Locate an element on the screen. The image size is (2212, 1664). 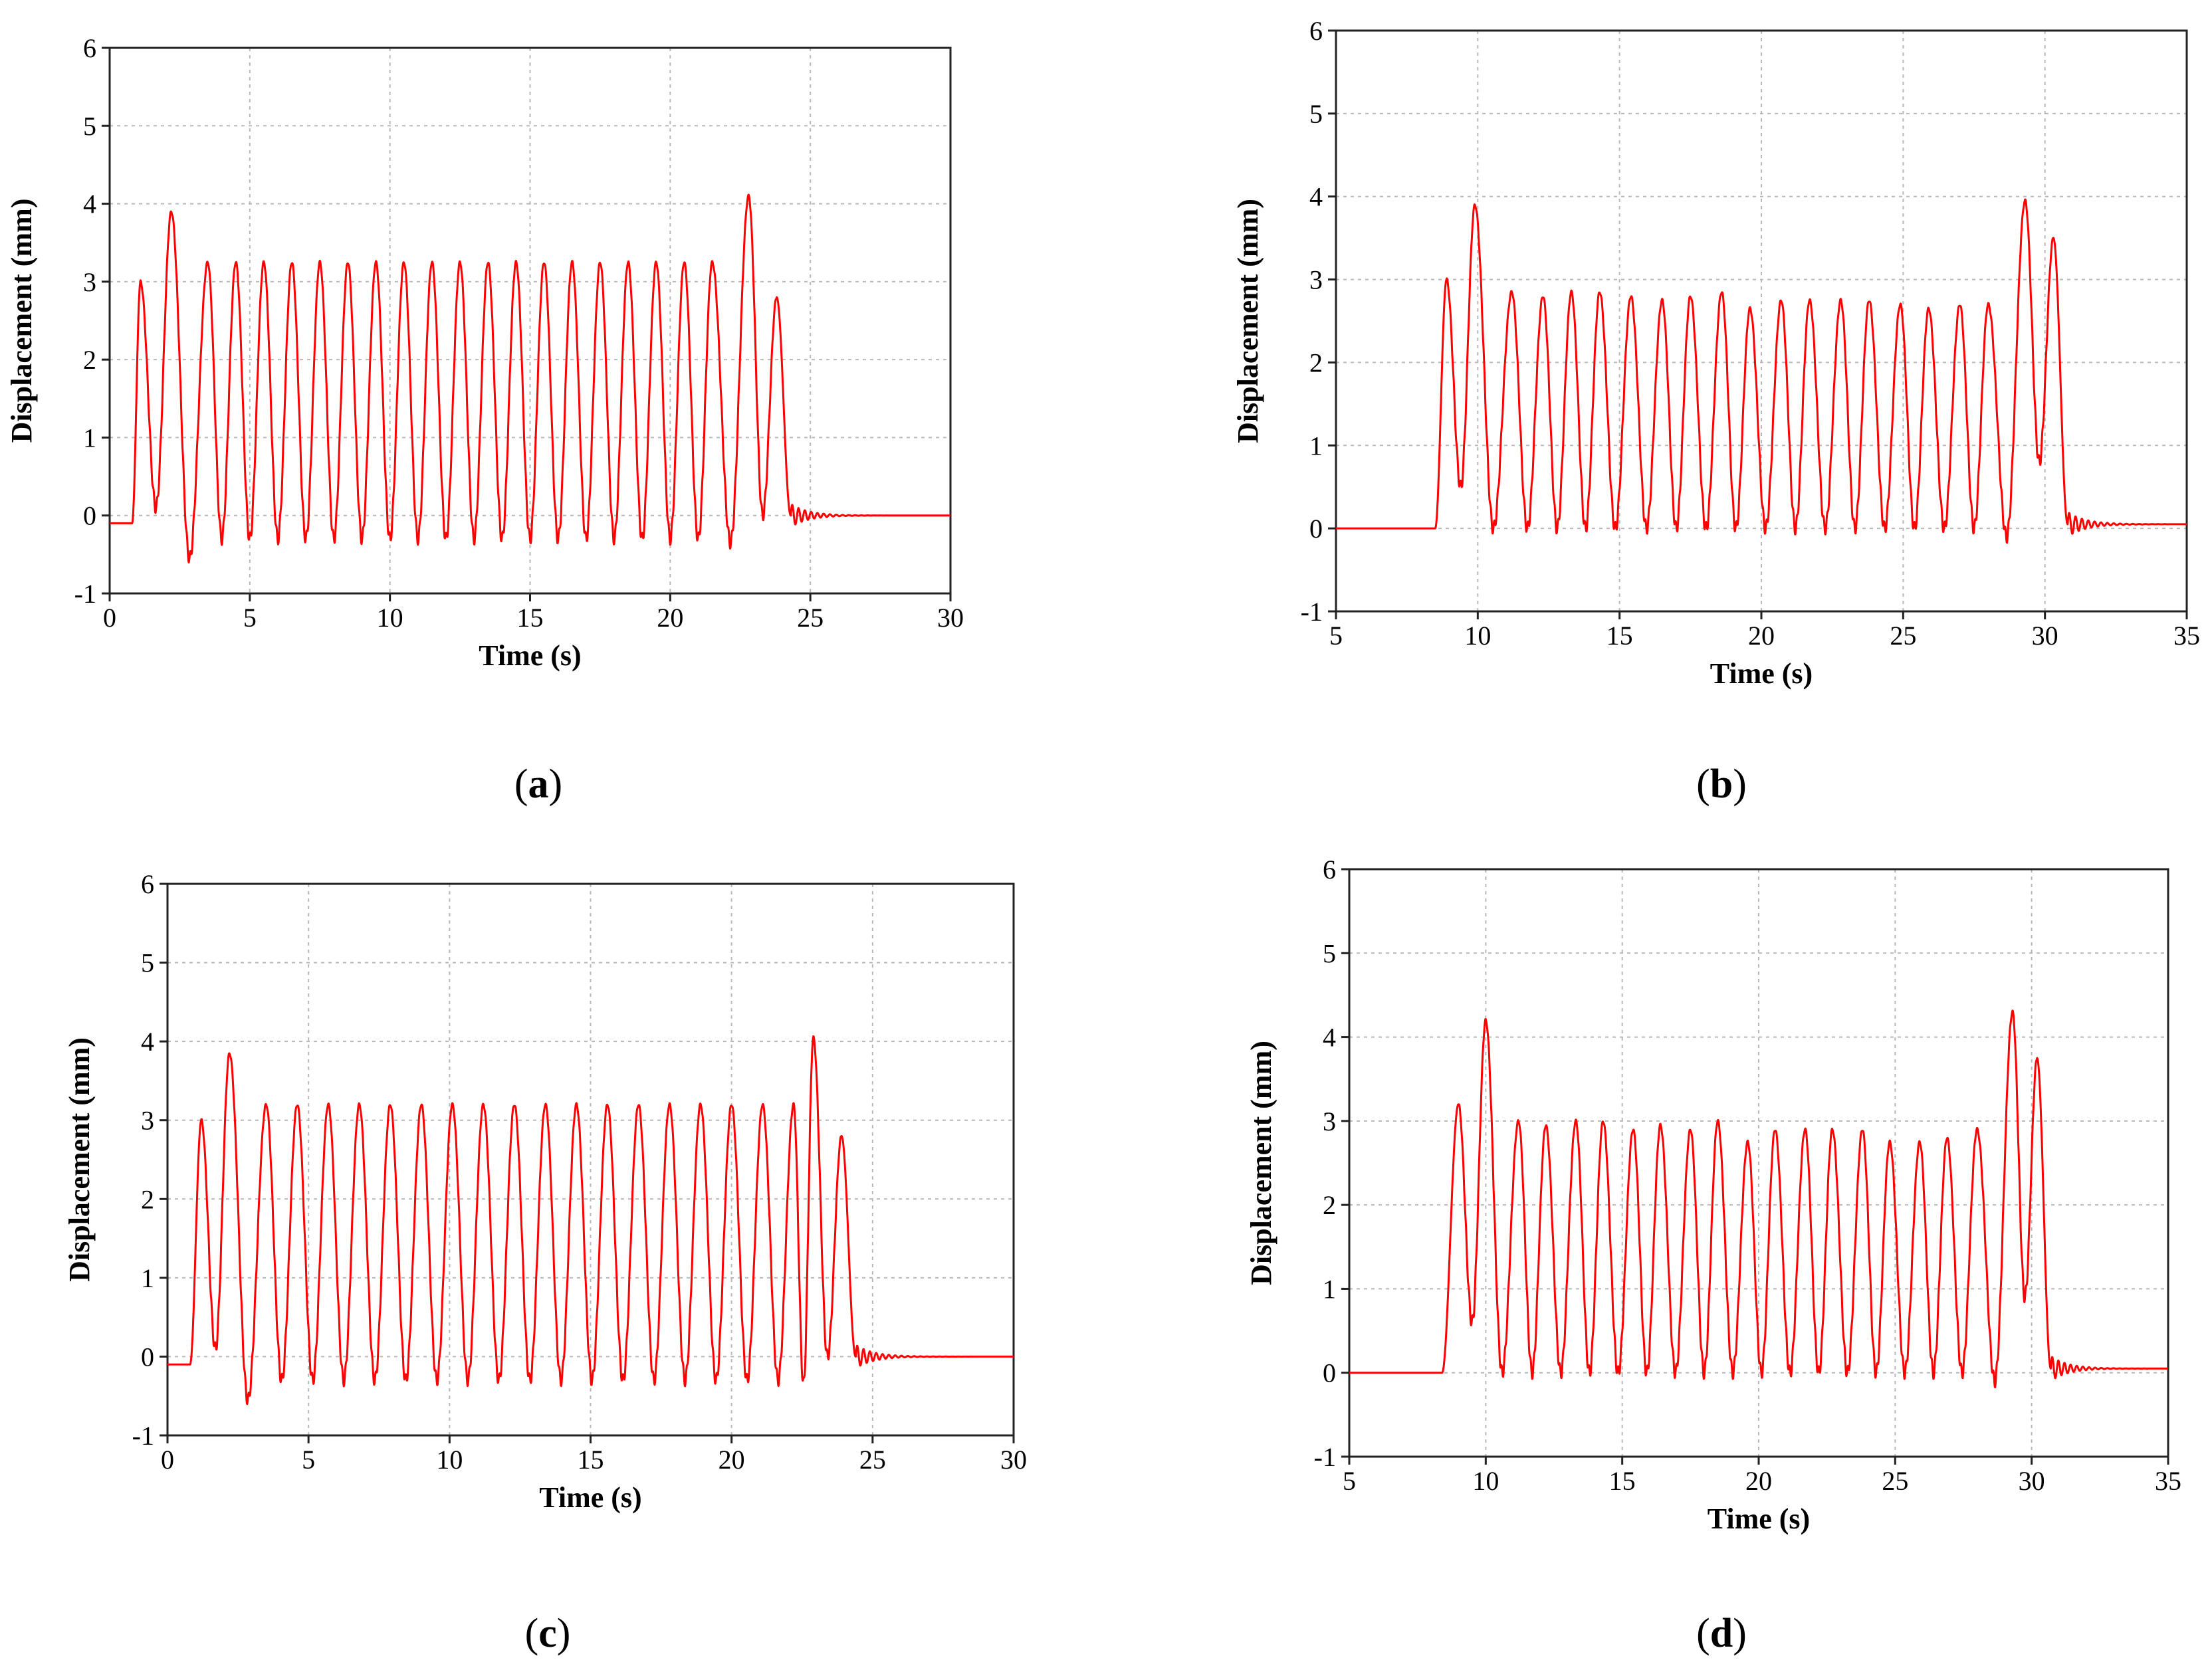
caption-c: (c) is located at coordinates (548, 1633).